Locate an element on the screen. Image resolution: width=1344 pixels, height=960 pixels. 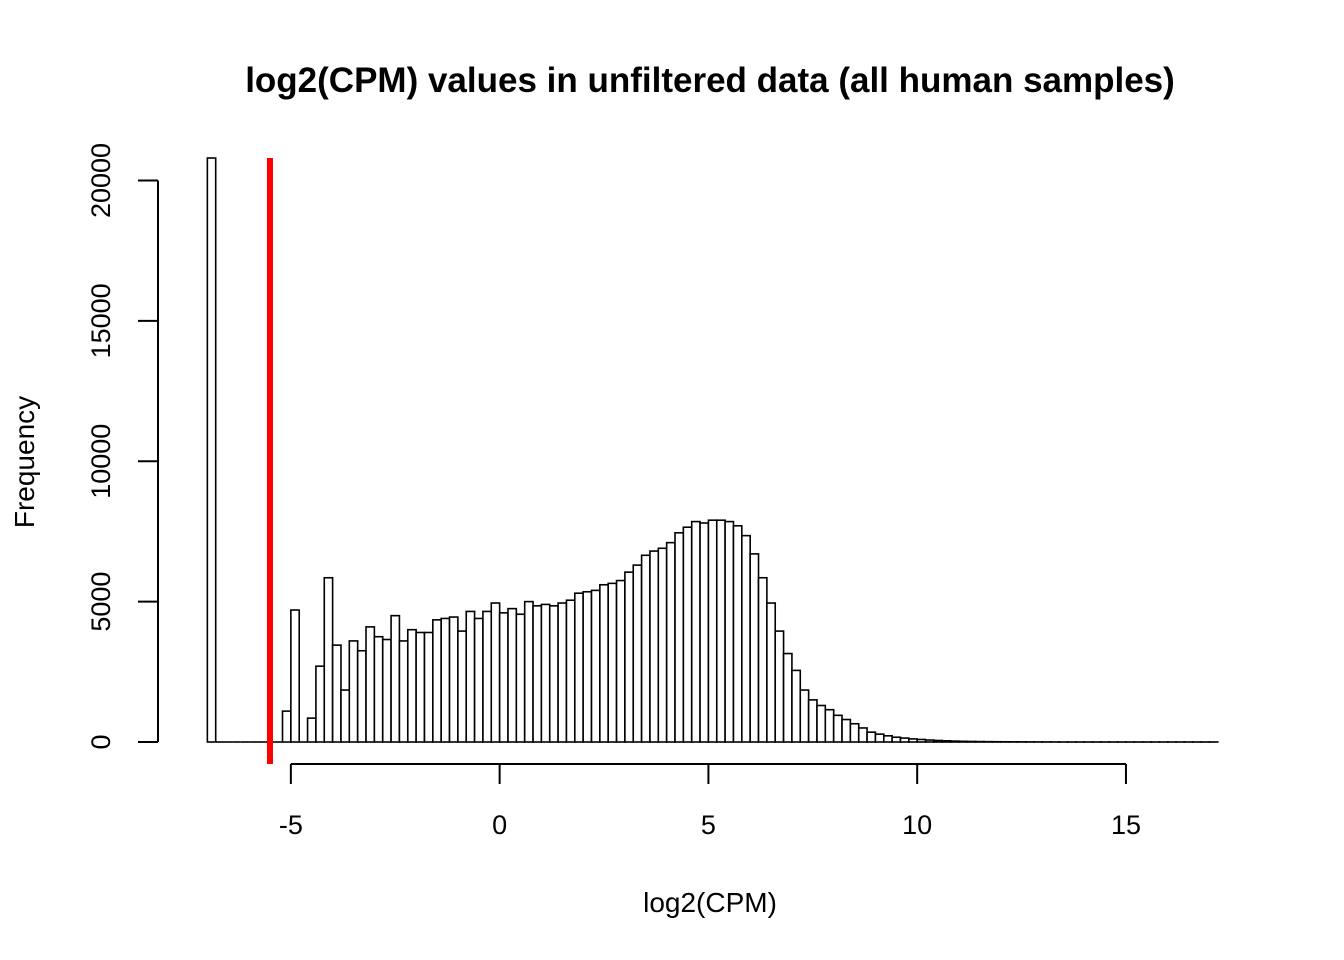
y-tick-label: 5000 is located at coordinates (101, 602).